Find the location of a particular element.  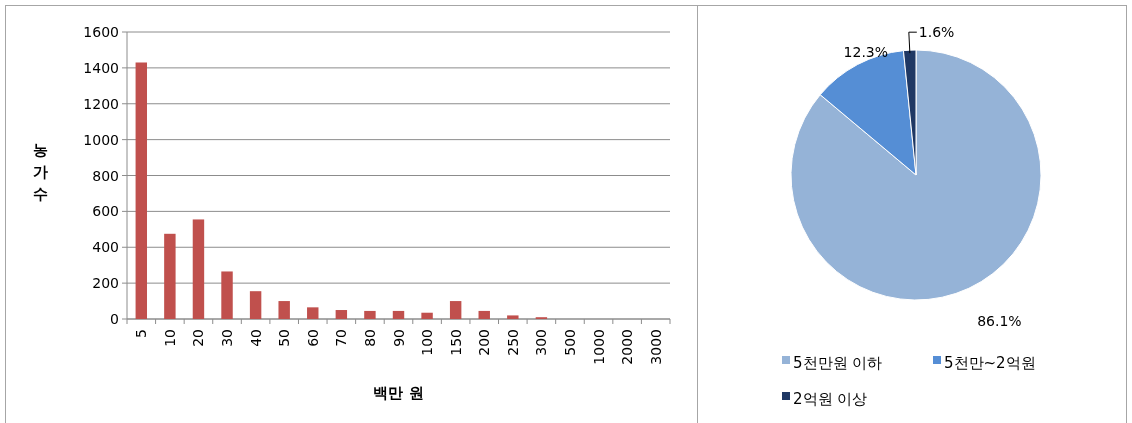

y-tick-label: 1400 is located at coordinates (101, 67).